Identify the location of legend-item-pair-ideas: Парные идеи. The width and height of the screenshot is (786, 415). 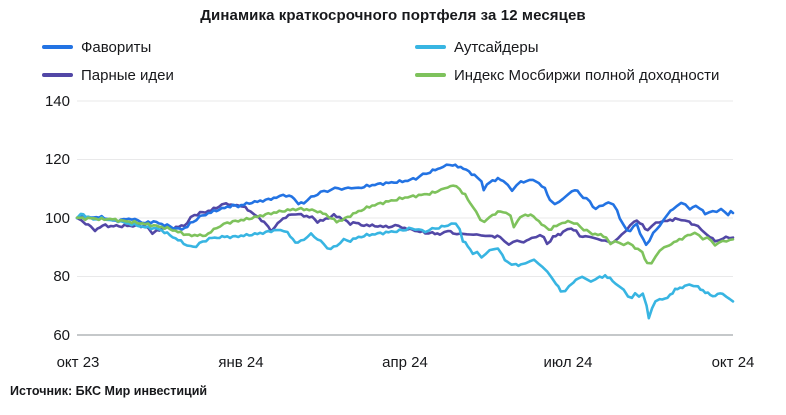
(108, 75).